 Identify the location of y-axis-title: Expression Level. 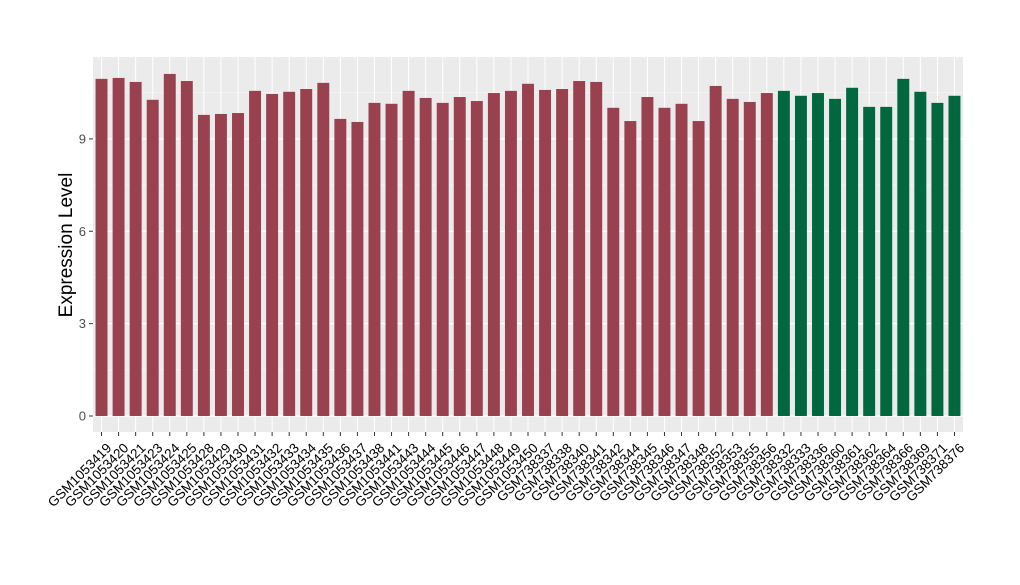
(66, 245).